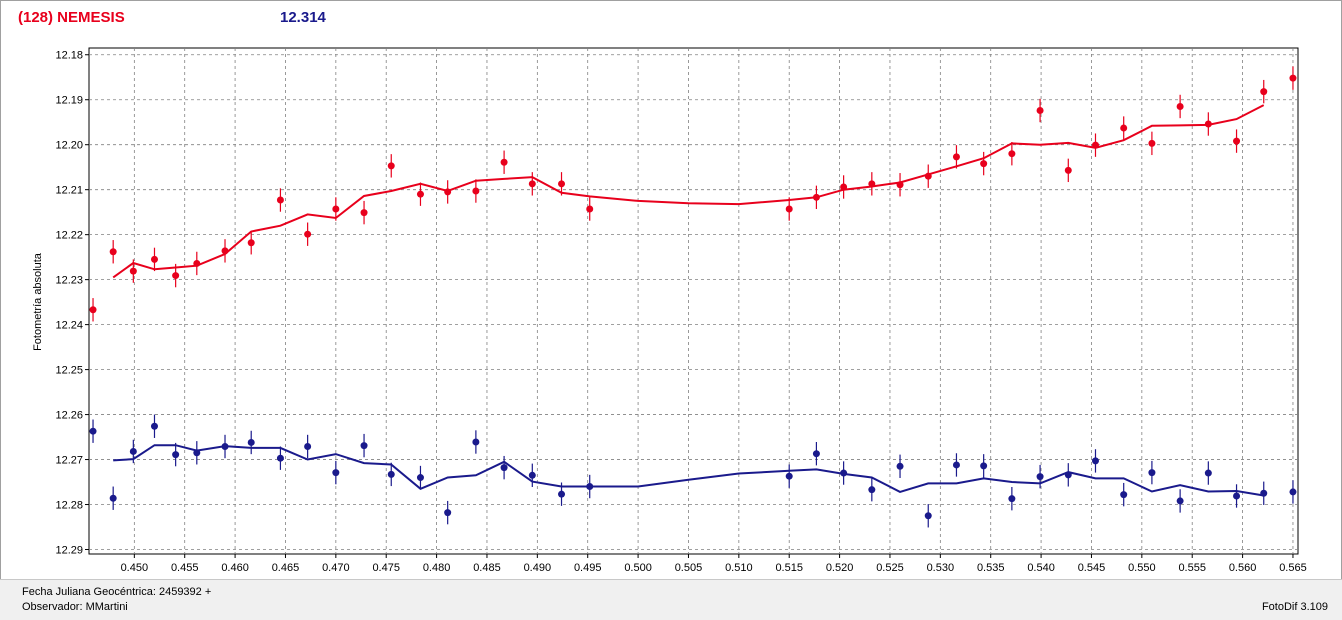 The image size is (1342, 620). What do you see at coordinates (69, 191) in the screenshot?
I see `y-tick-label: 12.21` at bounding box center [69, 191].